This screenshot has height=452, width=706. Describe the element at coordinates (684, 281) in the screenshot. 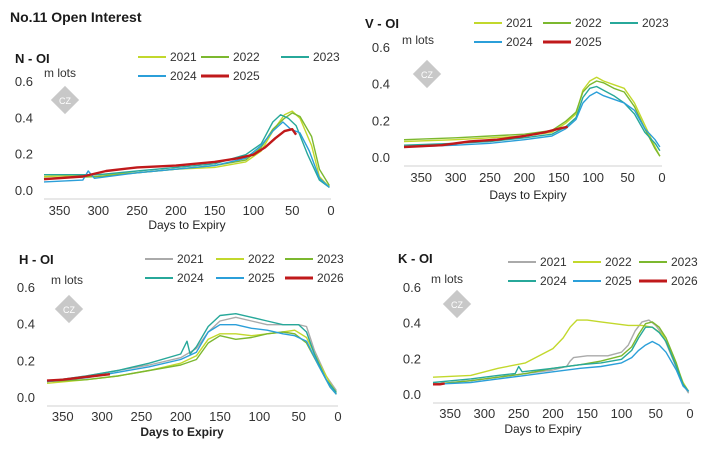

I see `legend-label-k-2026: 2026` at that location.